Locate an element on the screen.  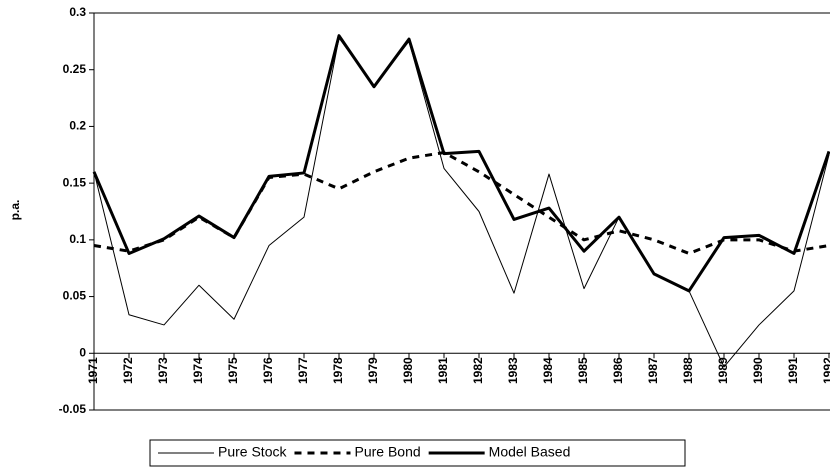
x-tick-label: 1982 is located at coordinates (478, 370).